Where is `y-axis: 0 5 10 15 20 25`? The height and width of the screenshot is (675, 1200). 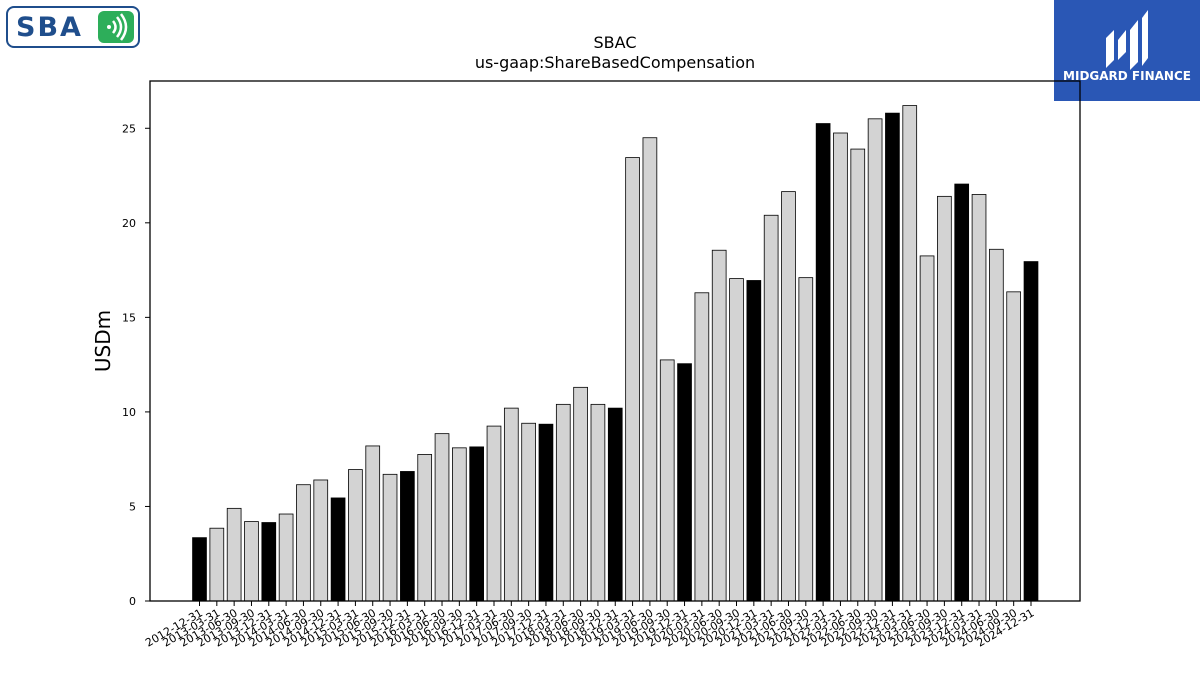
y-axis: 0 5 10 15 20 25 is located at coordinates (136, 365).